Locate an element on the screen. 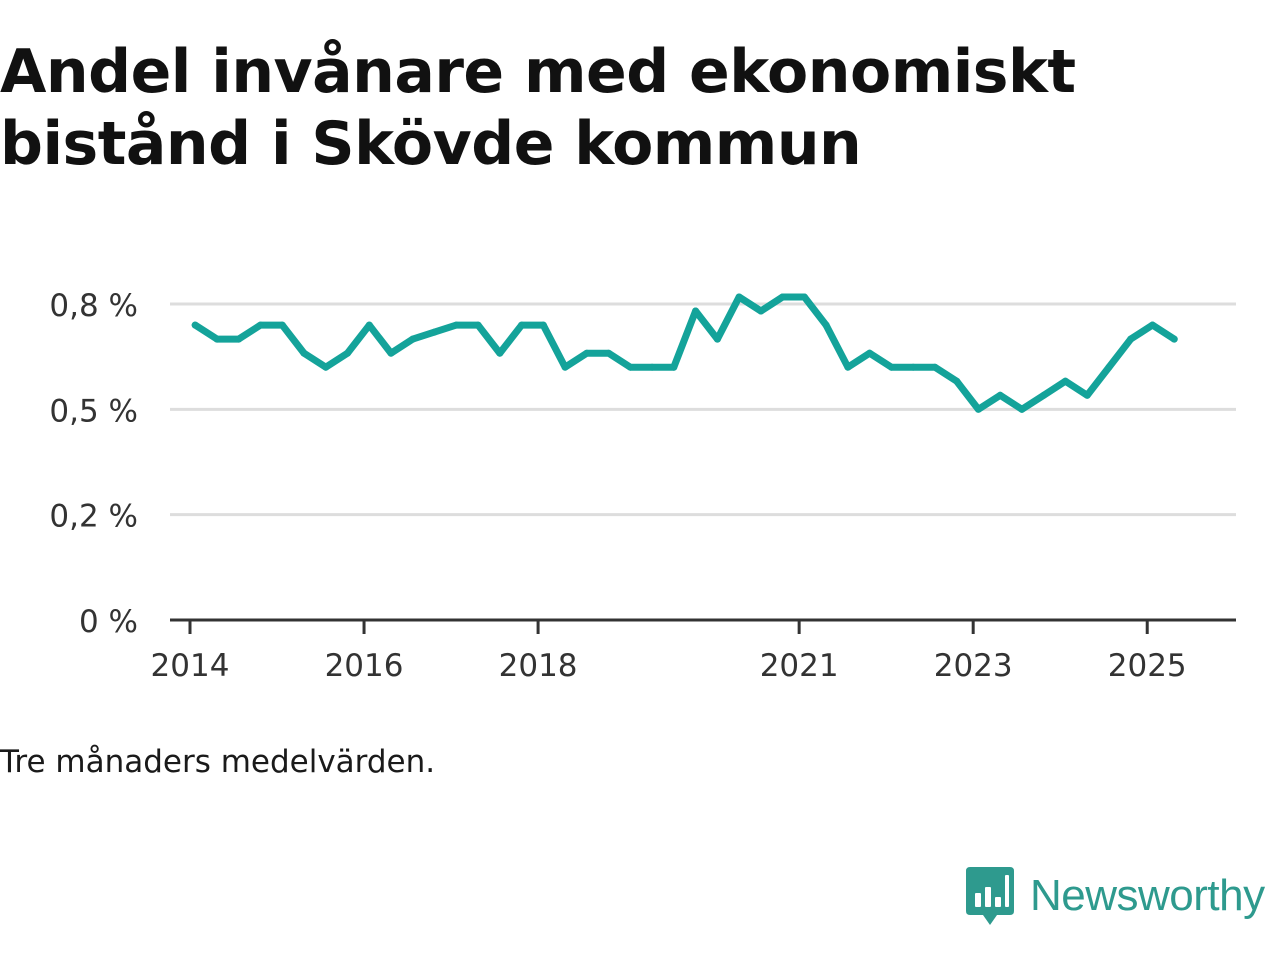 The height and width of the screenshot is (960, 1280). y-axis-labels: 0 % 0,2 % 0,5 % 0,8 % is located at coordinates (93, 464).